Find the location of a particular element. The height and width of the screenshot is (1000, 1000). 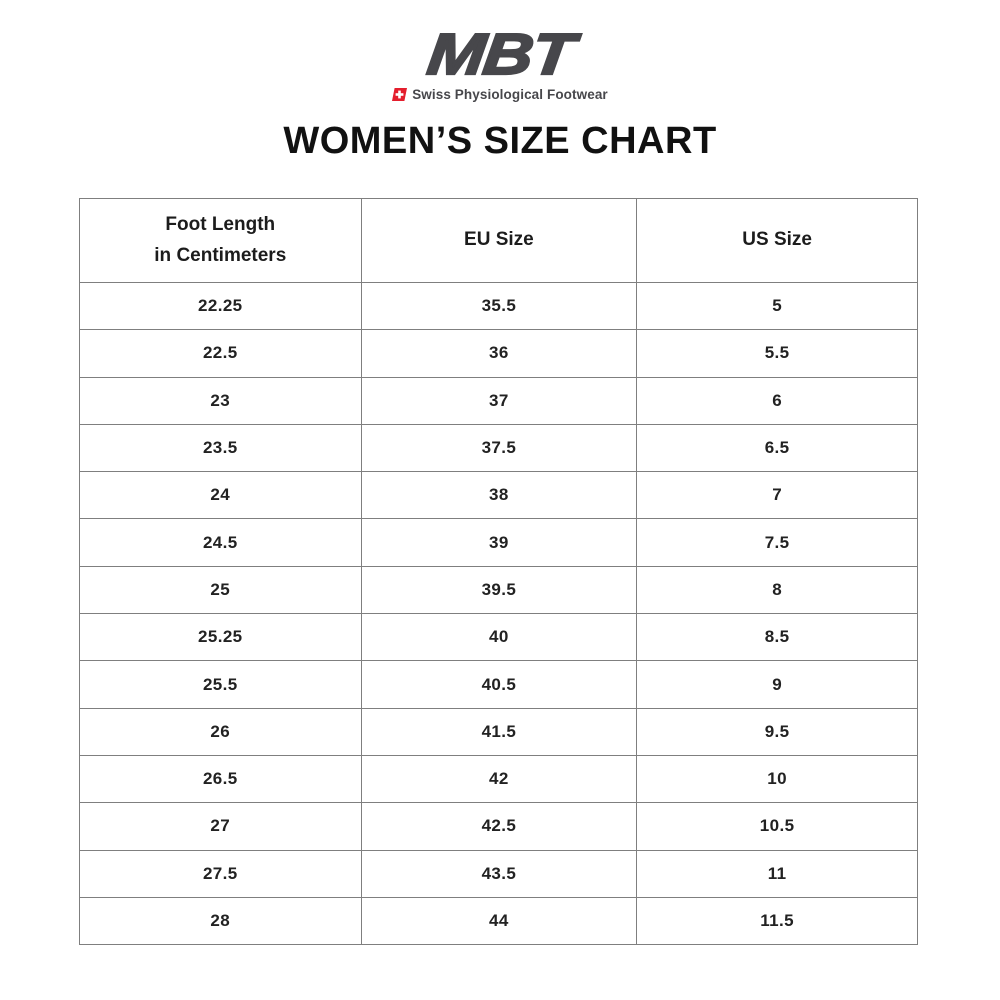

cell-us-size: 11.5 is located at coordinates (777, 921).